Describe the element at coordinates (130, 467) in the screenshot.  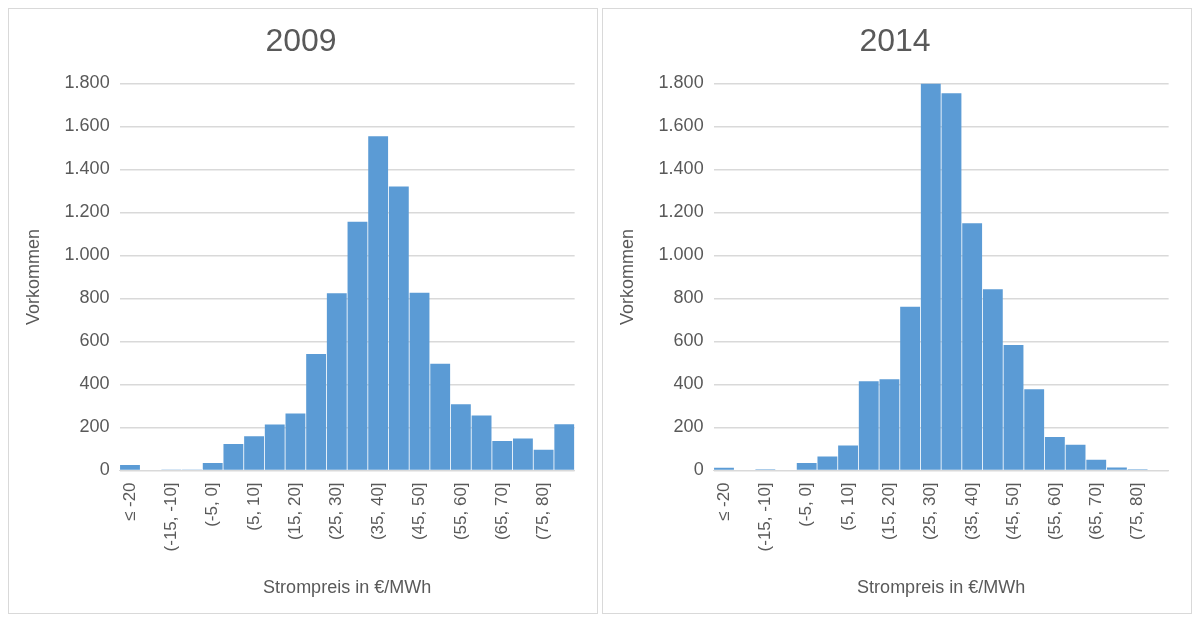
I see `bar` at that location.